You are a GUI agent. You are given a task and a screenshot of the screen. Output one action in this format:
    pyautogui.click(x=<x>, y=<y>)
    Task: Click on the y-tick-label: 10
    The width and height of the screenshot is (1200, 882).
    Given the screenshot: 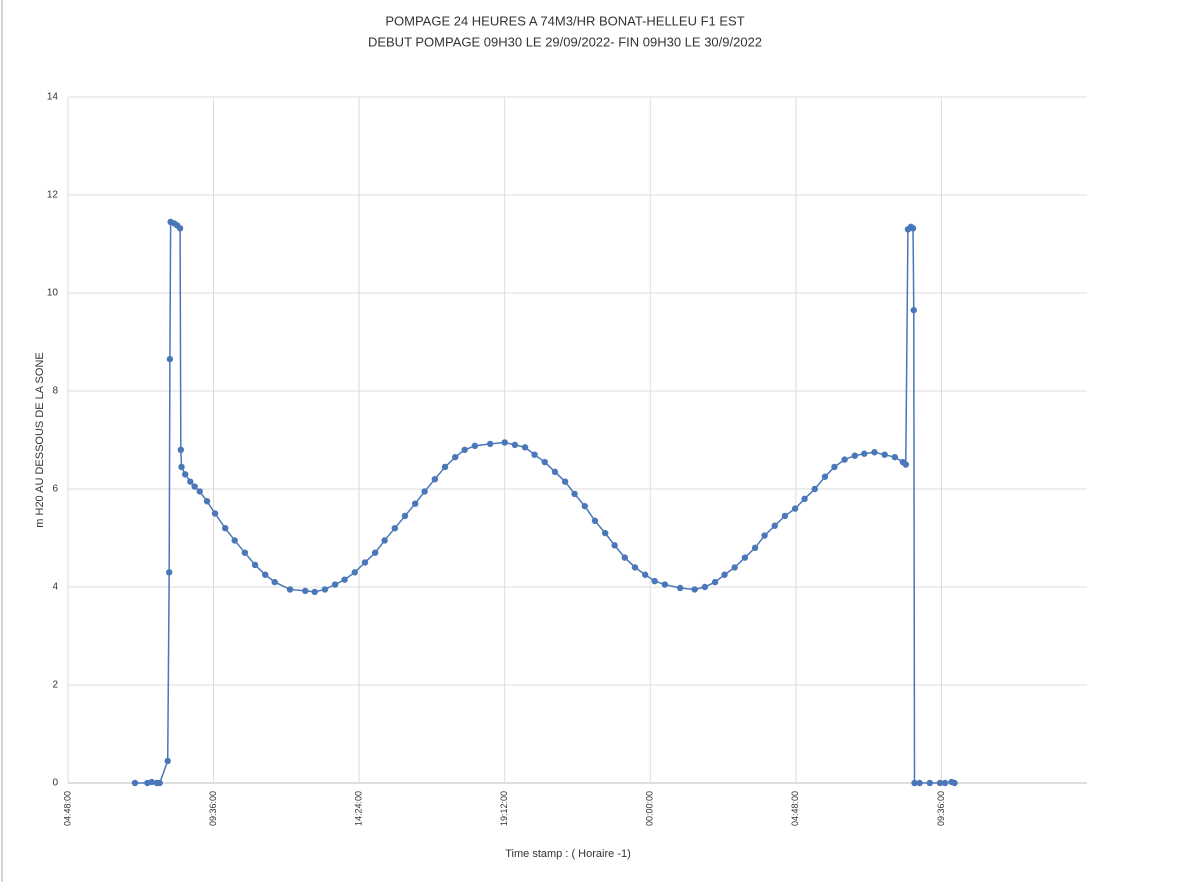 What is the action you would take?
    pyautogui.click(x=53, y=293)
    